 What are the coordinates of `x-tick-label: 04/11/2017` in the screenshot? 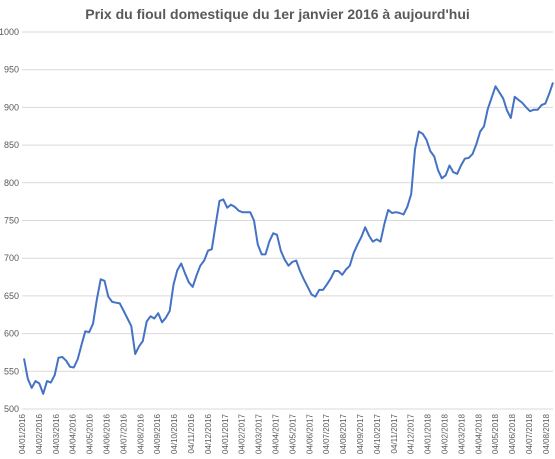 It's located at (394, 433).